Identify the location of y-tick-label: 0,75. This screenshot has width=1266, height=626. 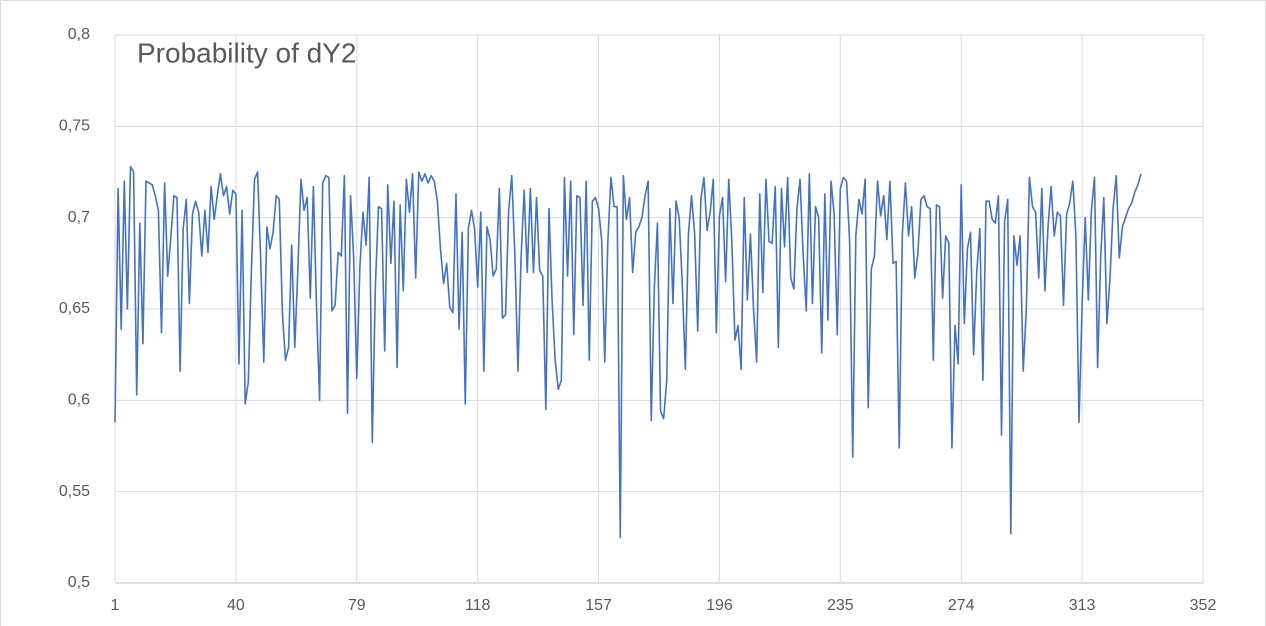
(74, 126).